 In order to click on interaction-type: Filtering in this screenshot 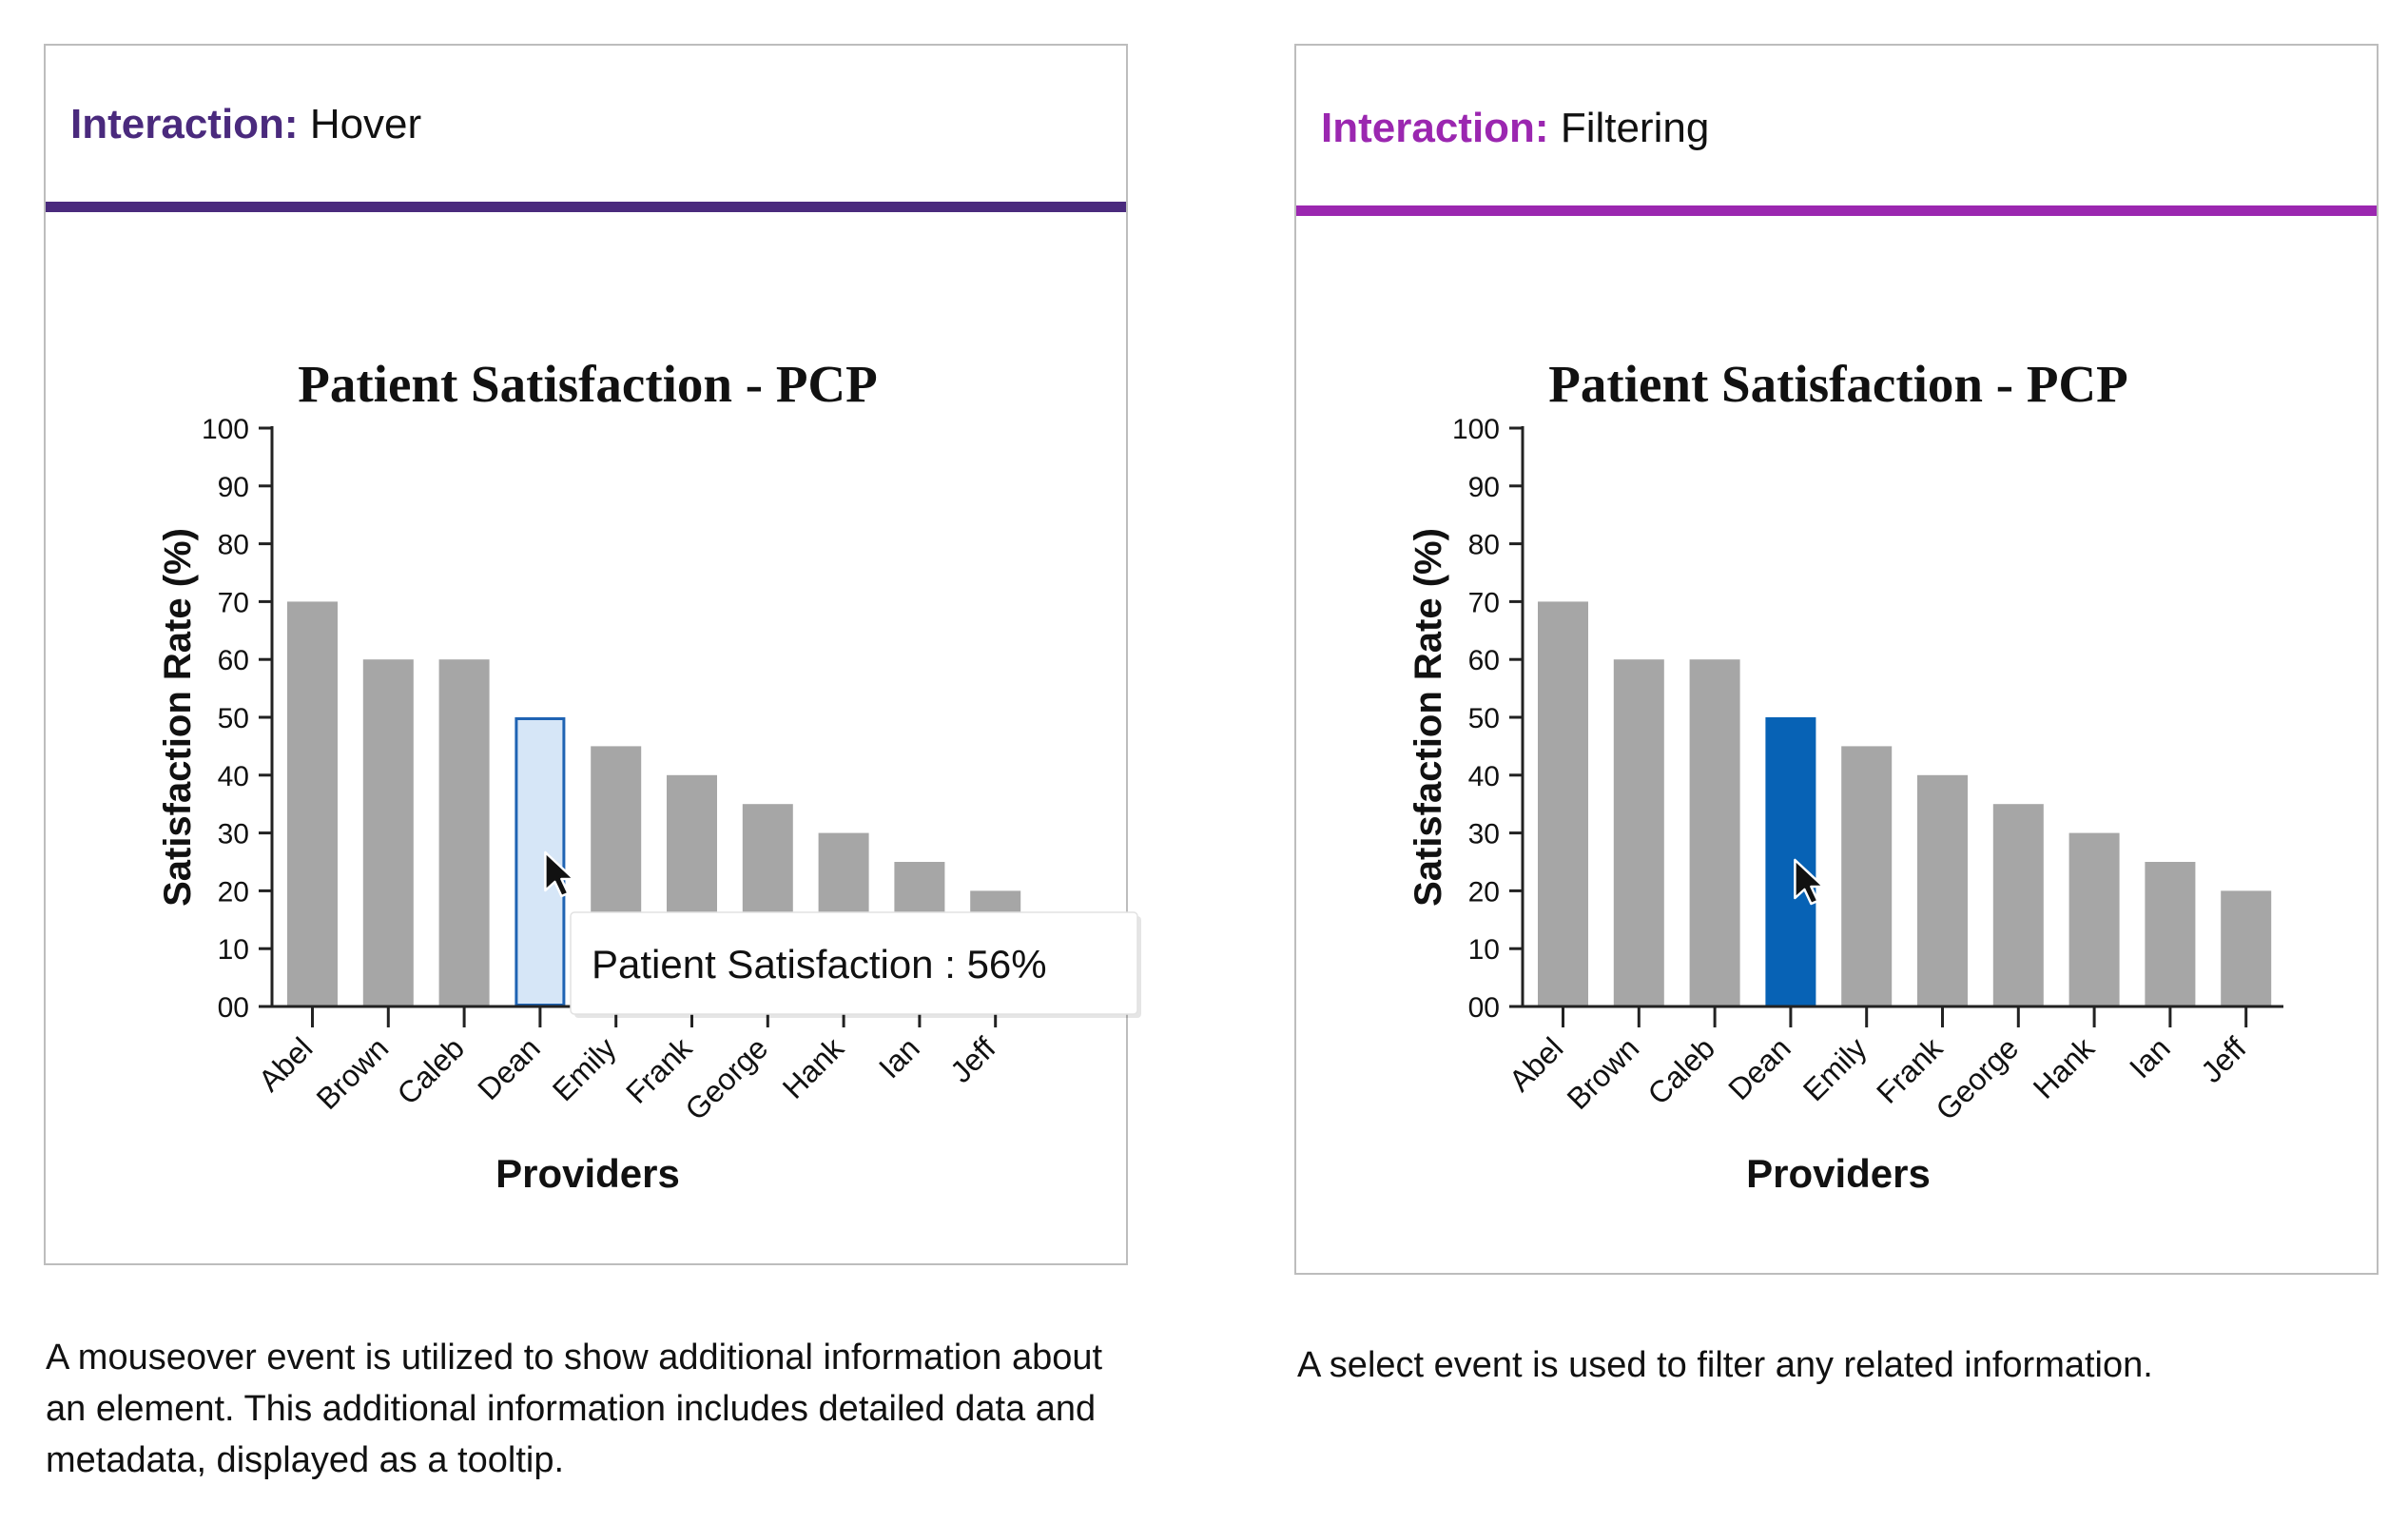, I will do `click(1635, 128)`.